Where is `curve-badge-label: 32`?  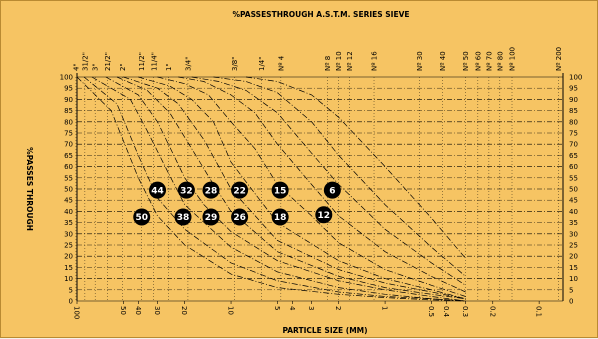 curve-badge-label: 32 is located at coordinates (186, 191).